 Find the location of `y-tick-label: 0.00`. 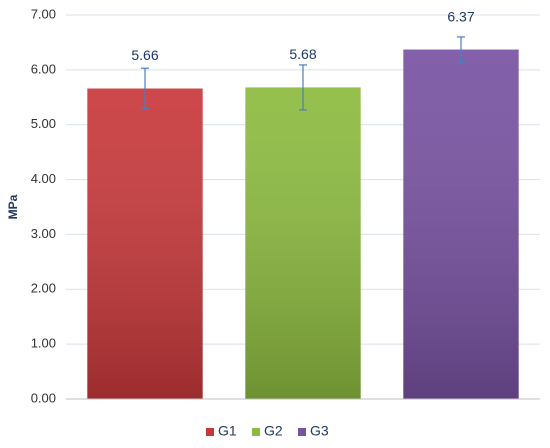

y-tick-label: 0.00 is located at coordinates (43, 397).